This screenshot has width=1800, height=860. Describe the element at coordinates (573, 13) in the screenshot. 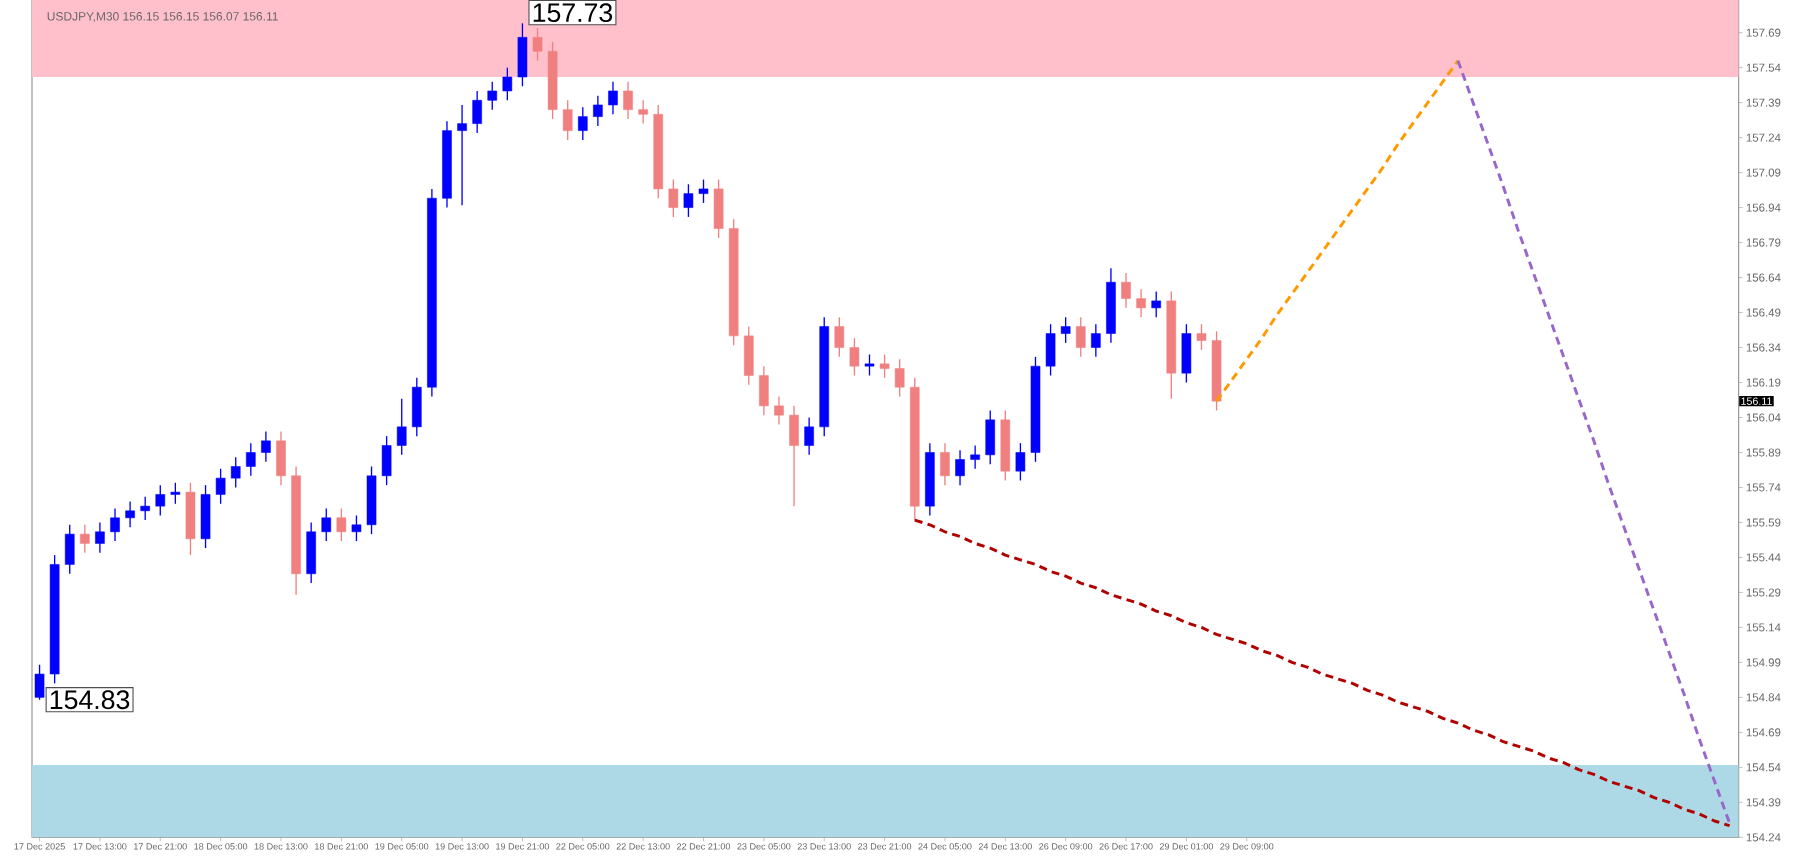

I see `annotation: 157.73` at that location.